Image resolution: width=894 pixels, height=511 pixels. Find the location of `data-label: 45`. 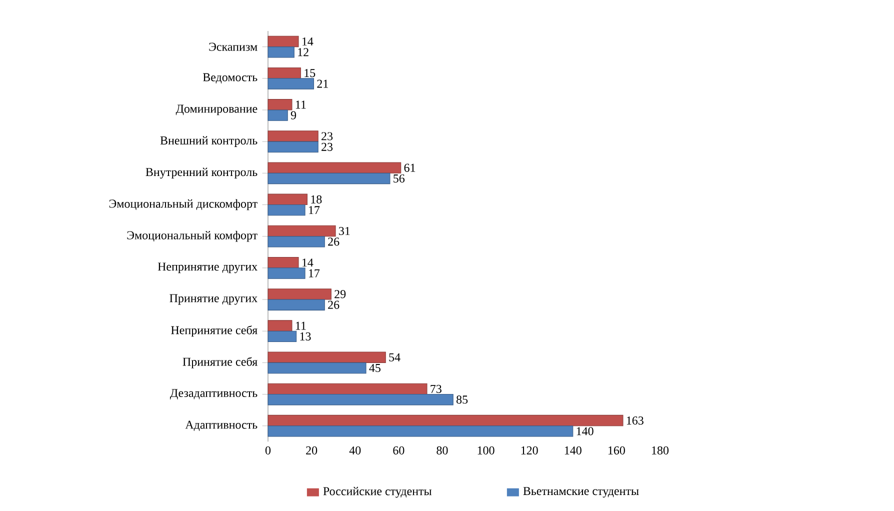

data-label: 45 is located at coordinates (374, 368).